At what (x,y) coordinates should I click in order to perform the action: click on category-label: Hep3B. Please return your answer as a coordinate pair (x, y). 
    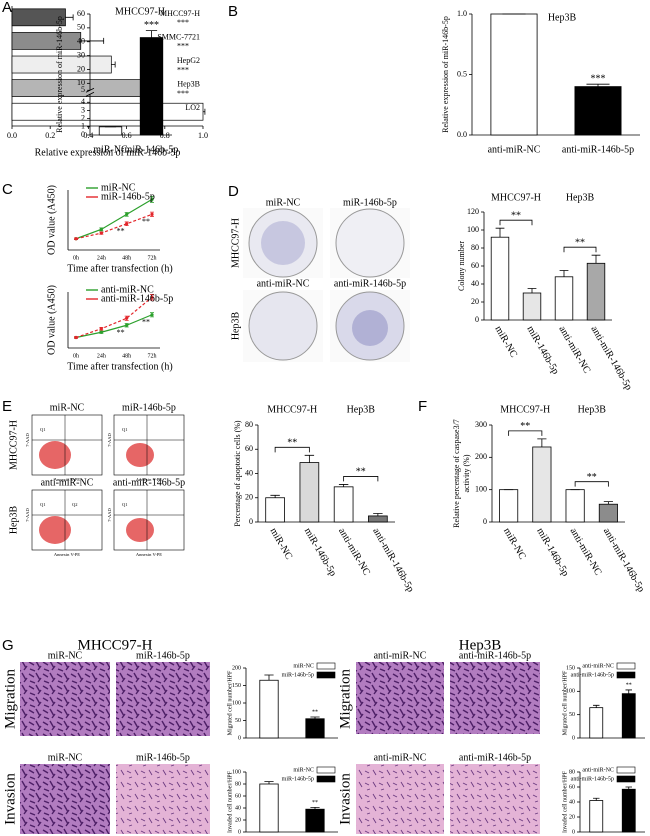
    Looking at the image, I should click on (188, 84).